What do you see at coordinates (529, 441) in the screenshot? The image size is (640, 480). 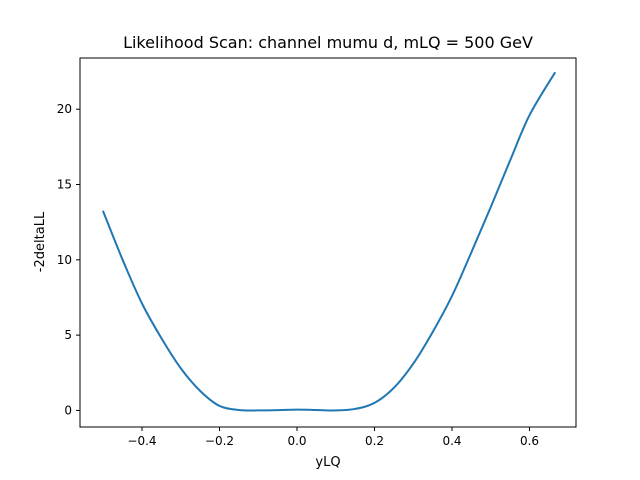 I see `x-tick-label: 0.6` at bounding box center [529, 441].